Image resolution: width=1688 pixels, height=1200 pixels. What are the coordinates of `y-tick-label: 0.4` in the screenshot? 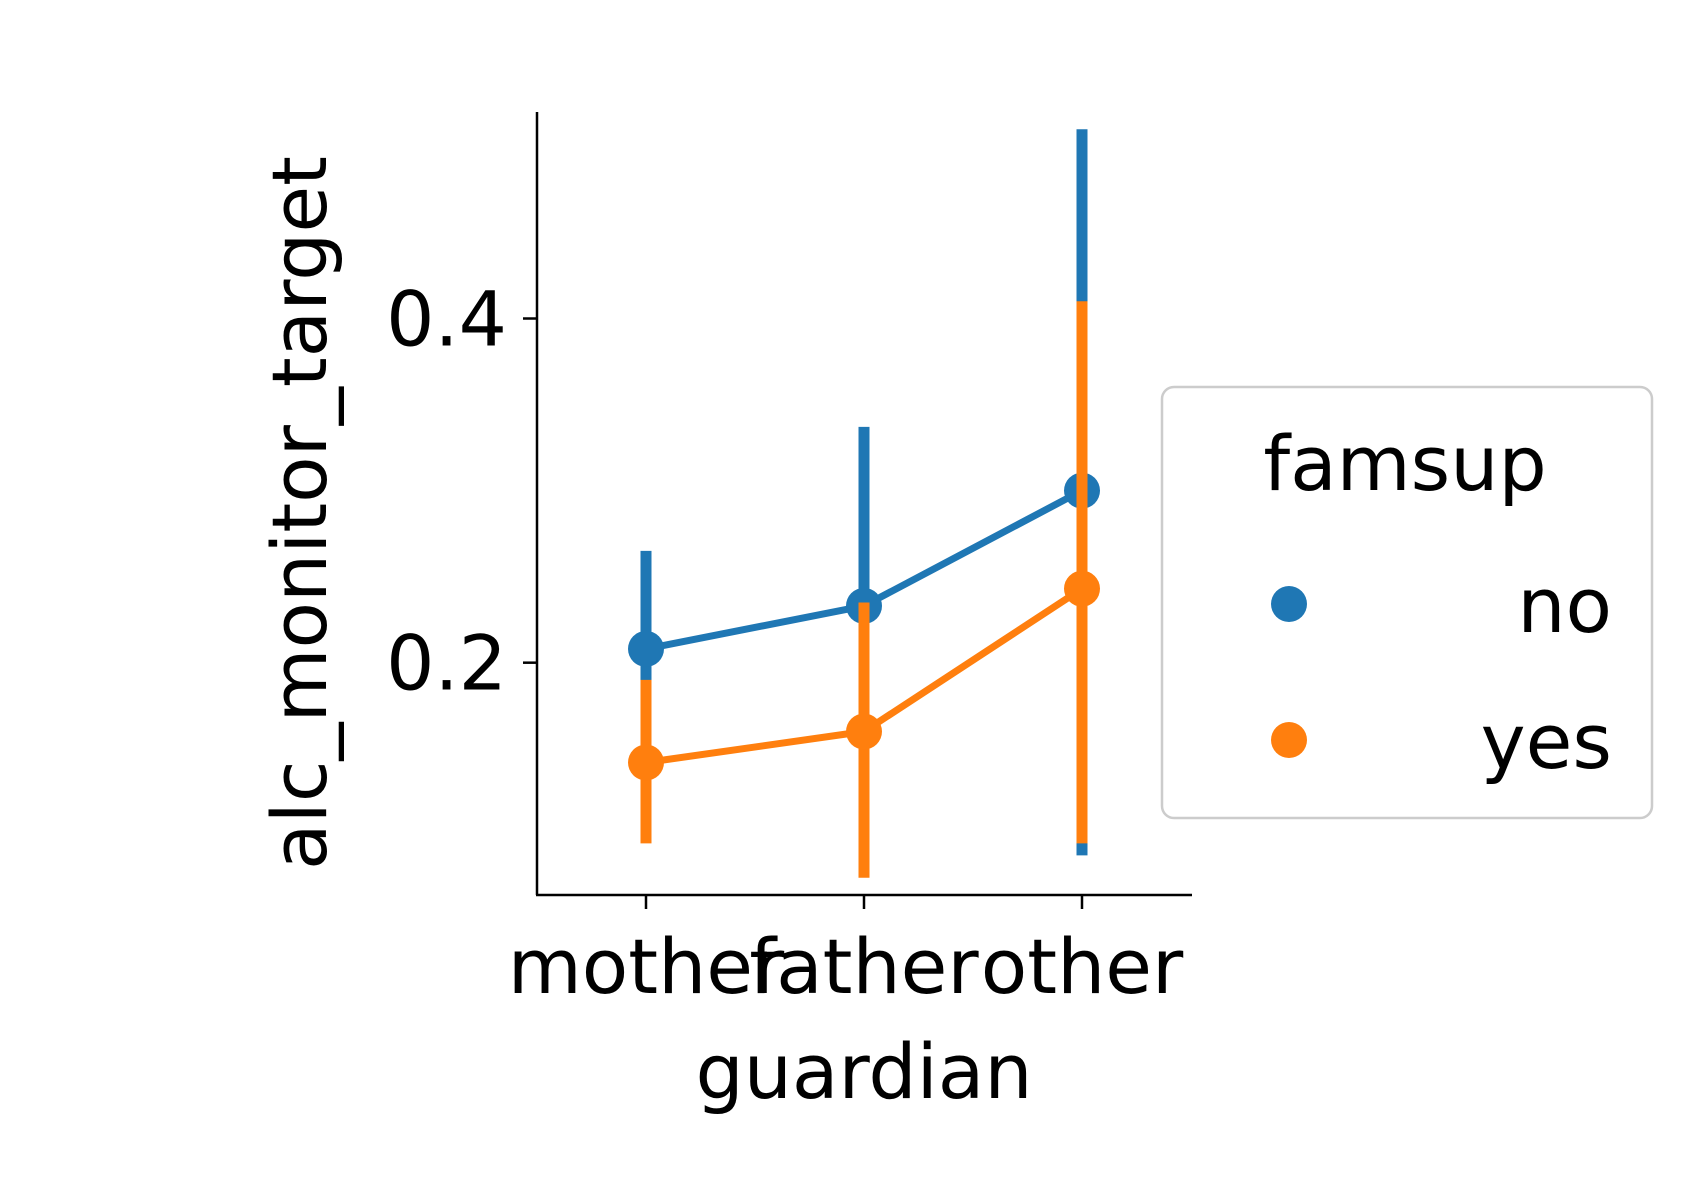 It's located at (446, 319).